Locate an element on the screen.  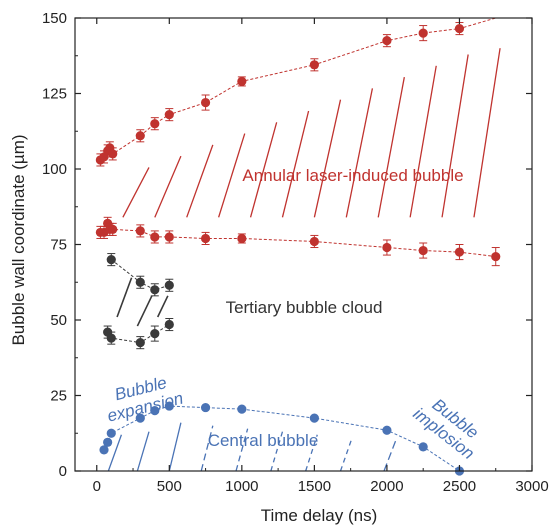
annotation-annular-bubble: Annular laser-induced bubble is located at coordinates (352, 175).